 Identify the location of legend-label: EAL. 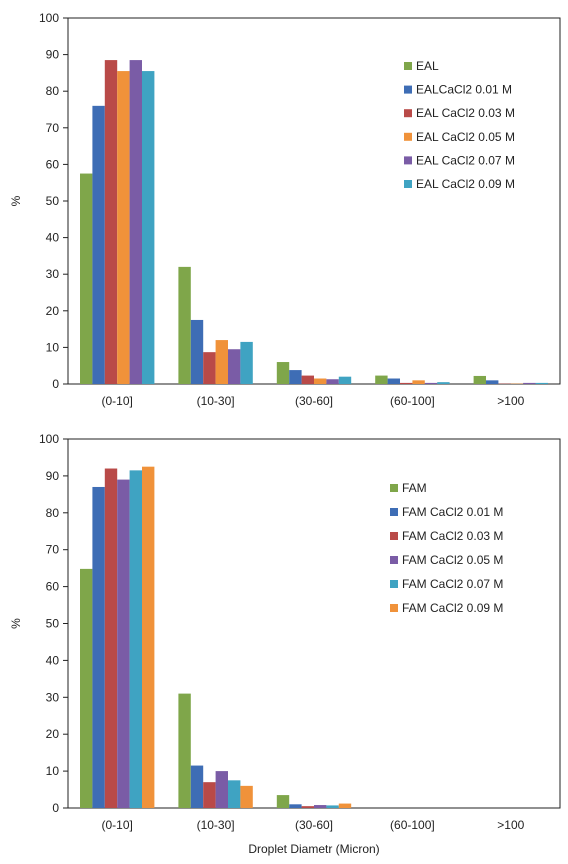
(427, 66).